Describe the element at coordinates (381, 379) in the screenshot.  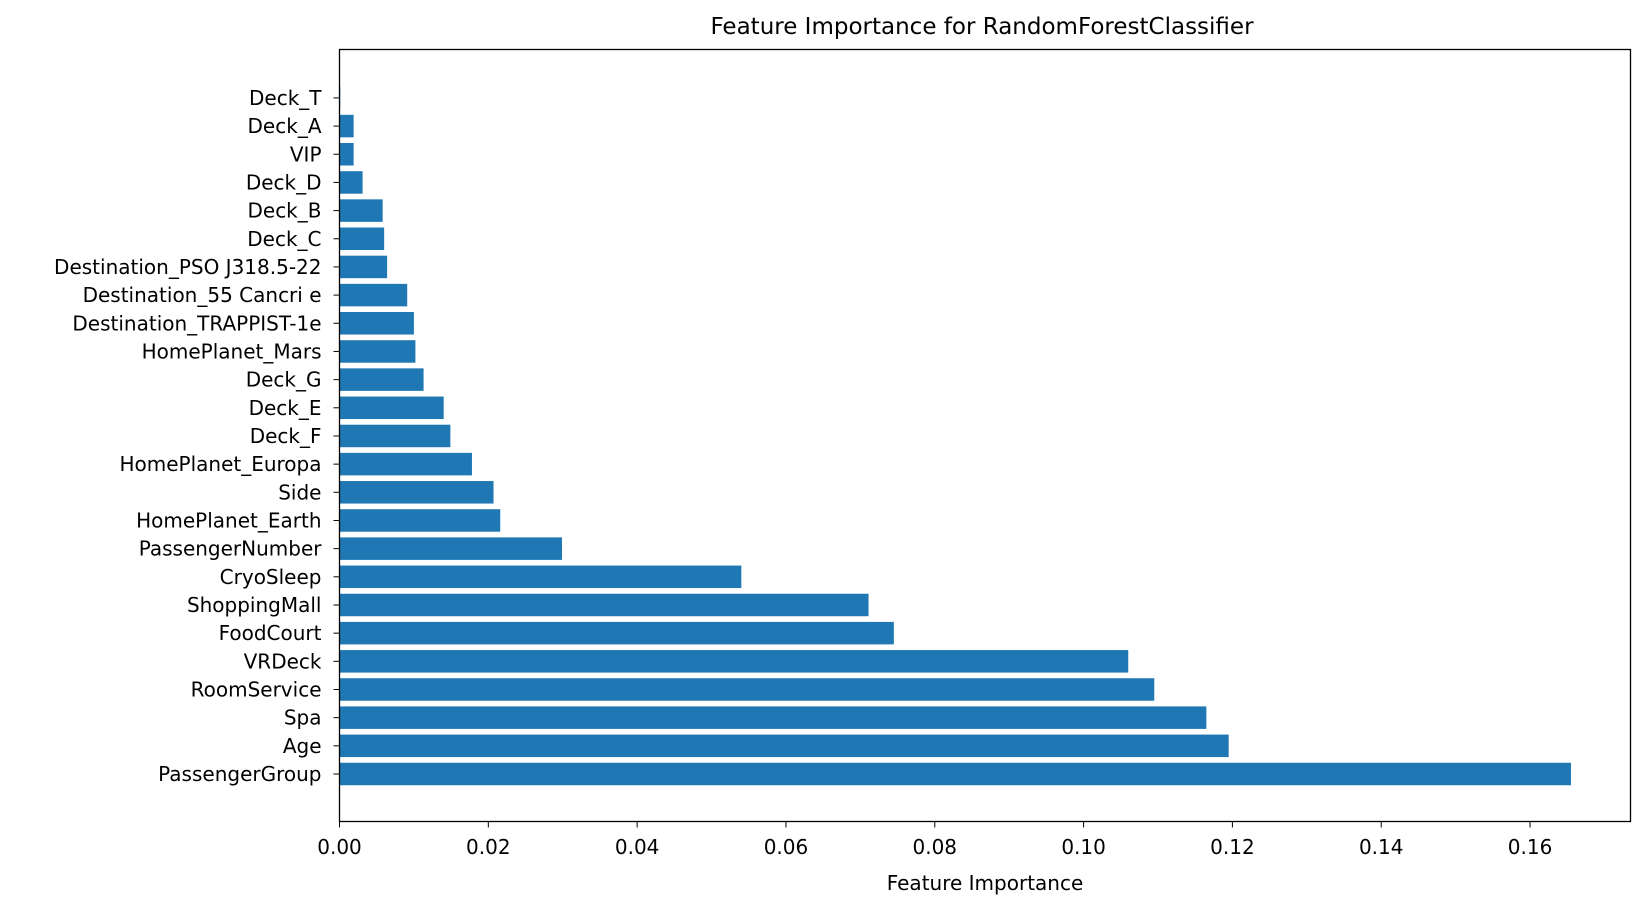
I see `bar-deck-g` at that location.